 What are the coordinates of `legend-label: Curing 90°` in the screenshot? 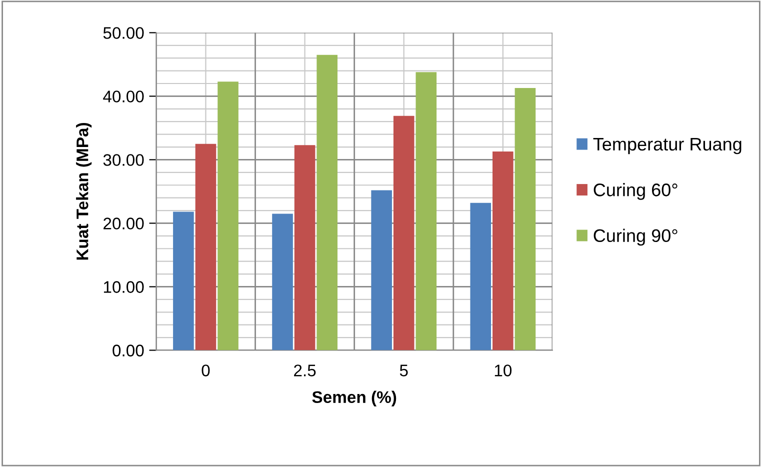 It's located at (636, 237).